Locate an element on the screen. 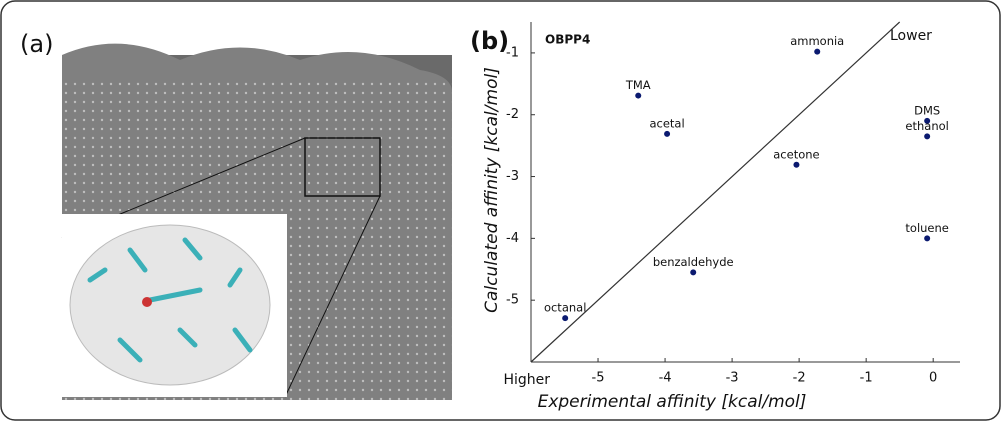  corner-label: Lower is located at coordinates (911, 36).